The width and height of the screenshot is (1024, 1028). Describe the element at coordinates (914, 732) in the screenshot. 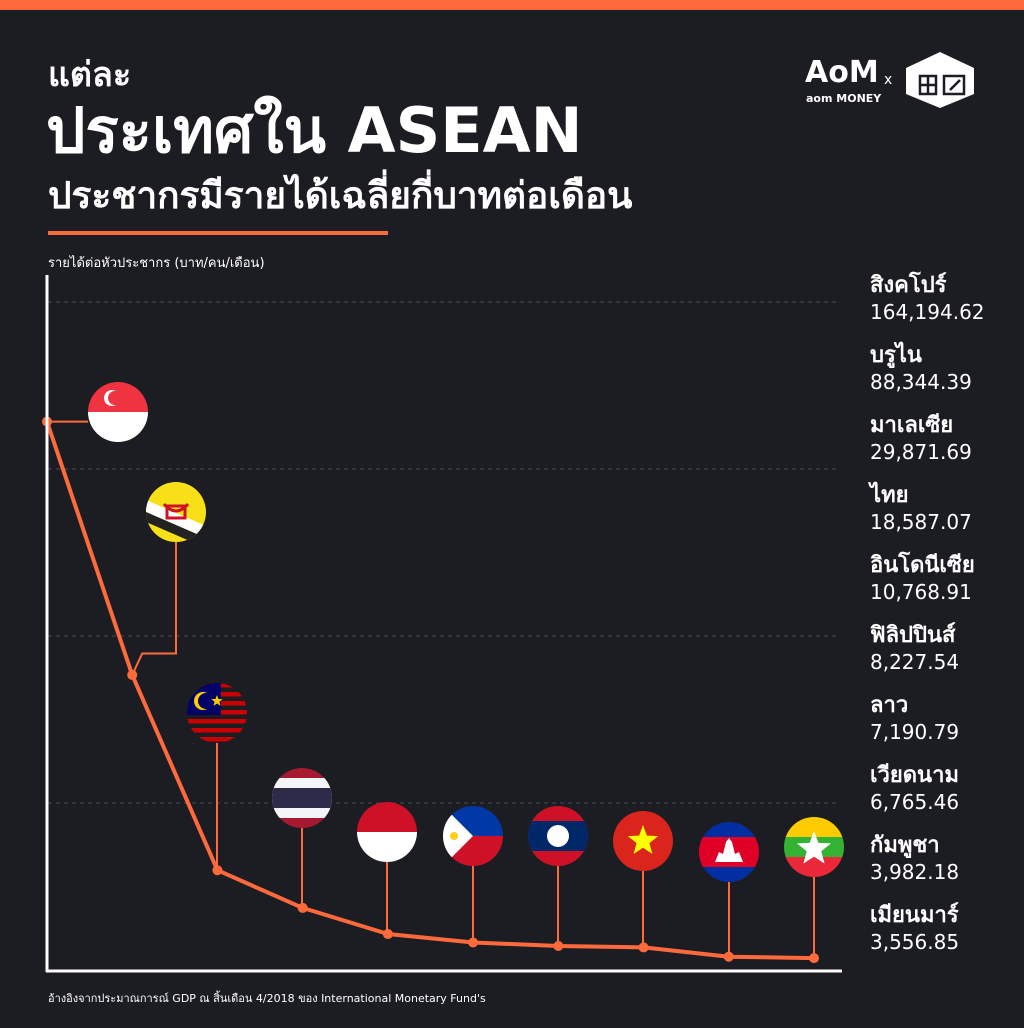

I see `value-label: 7,190.79` at that location.